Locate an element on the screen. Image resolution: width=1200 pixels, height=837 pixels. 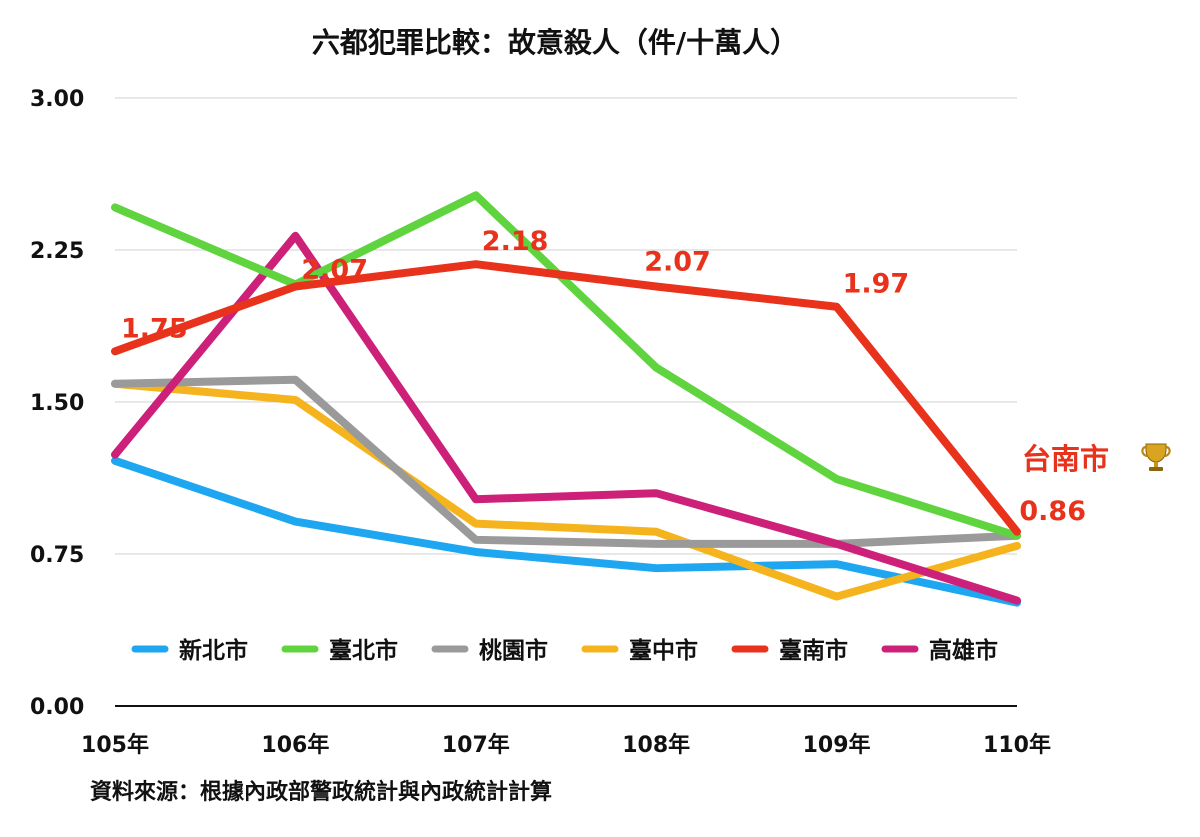
y-axis-ticks: 0.00 0.75 1.50 2.25 3.00 is located at coordinates (57, 403).